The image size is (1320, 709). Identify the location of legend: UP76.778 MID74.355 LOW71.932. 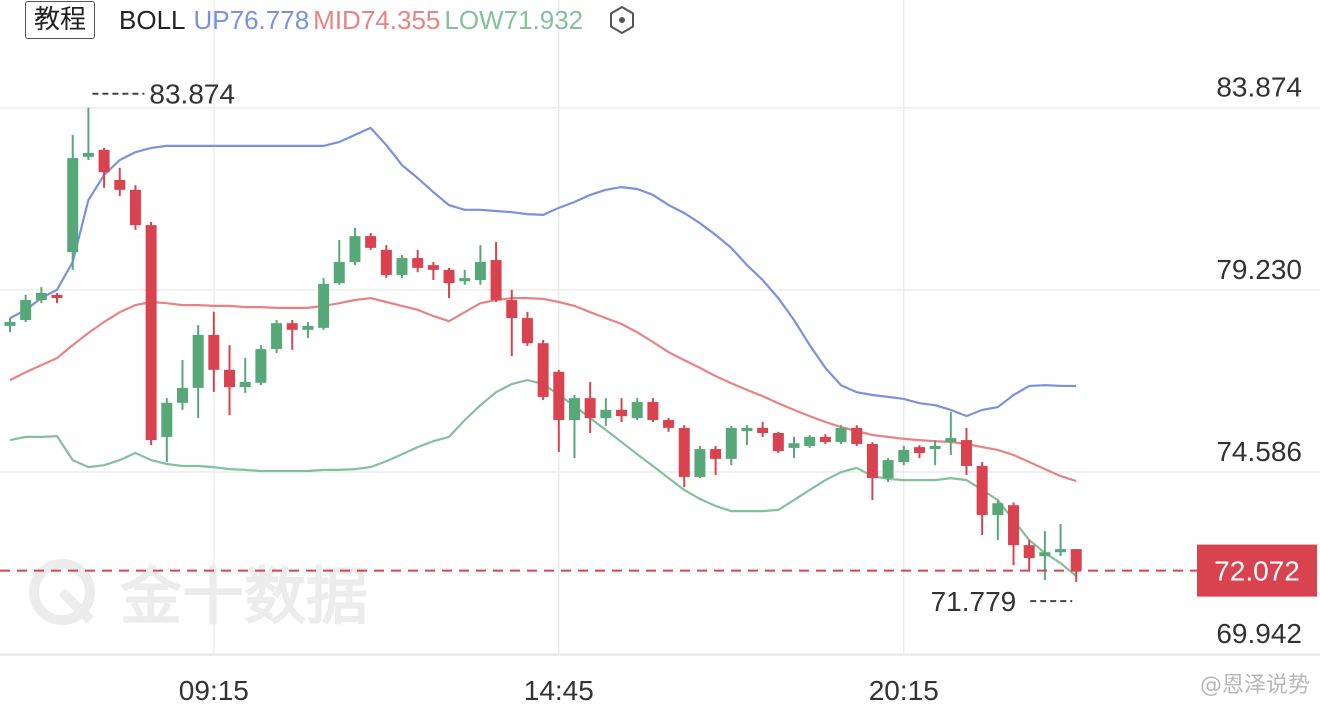
(391, 20).